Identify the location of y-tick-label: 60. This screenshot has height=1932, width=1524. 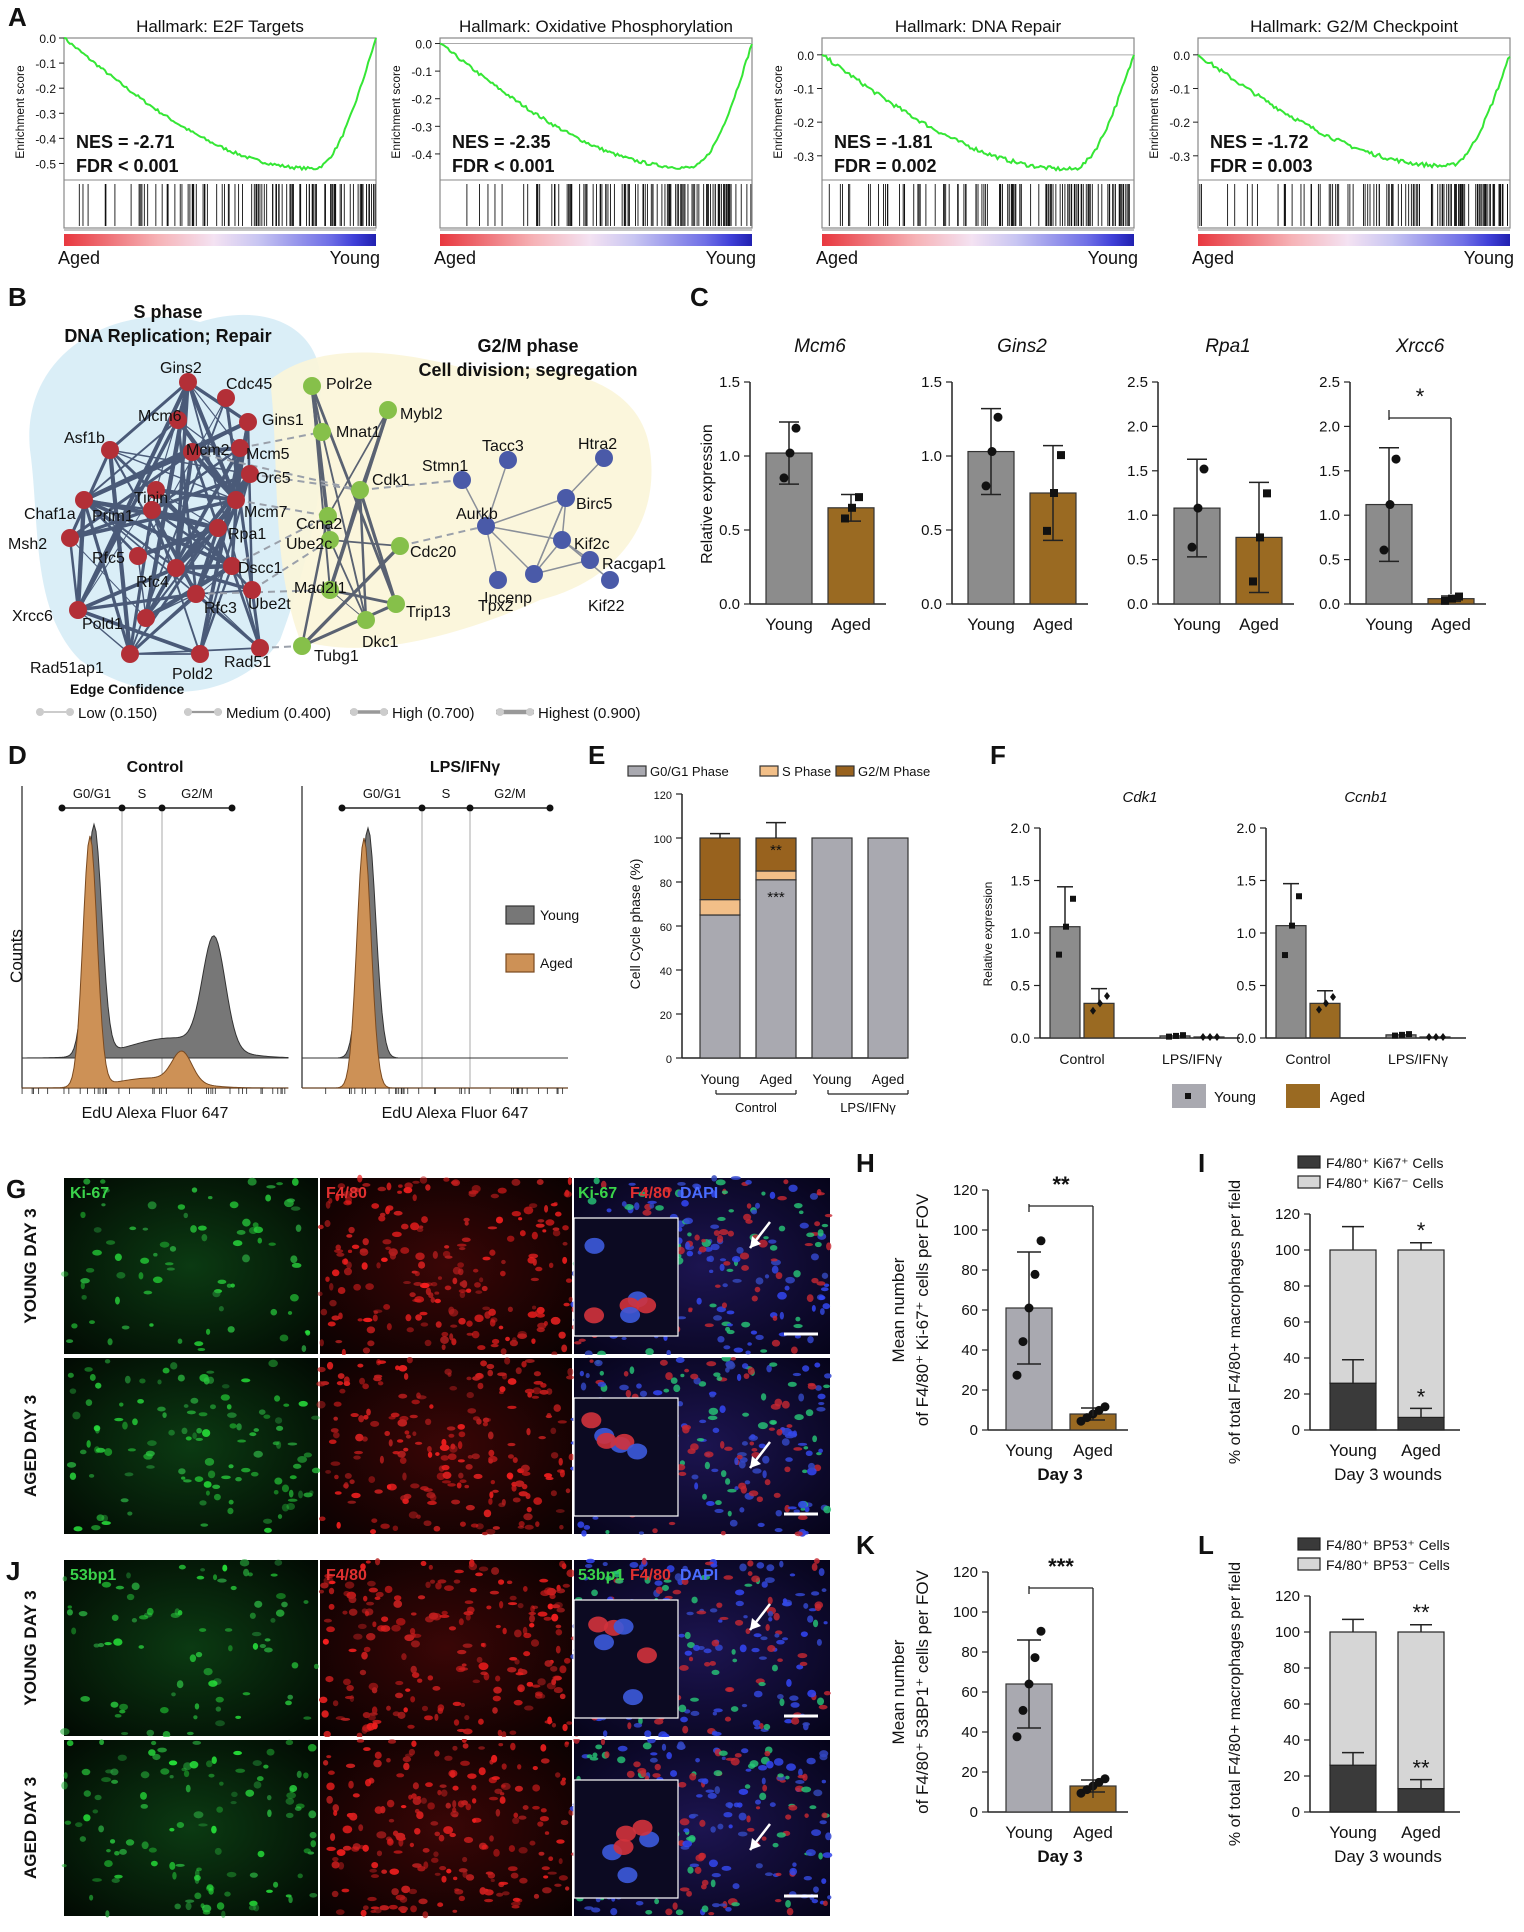
(1291, 1704).